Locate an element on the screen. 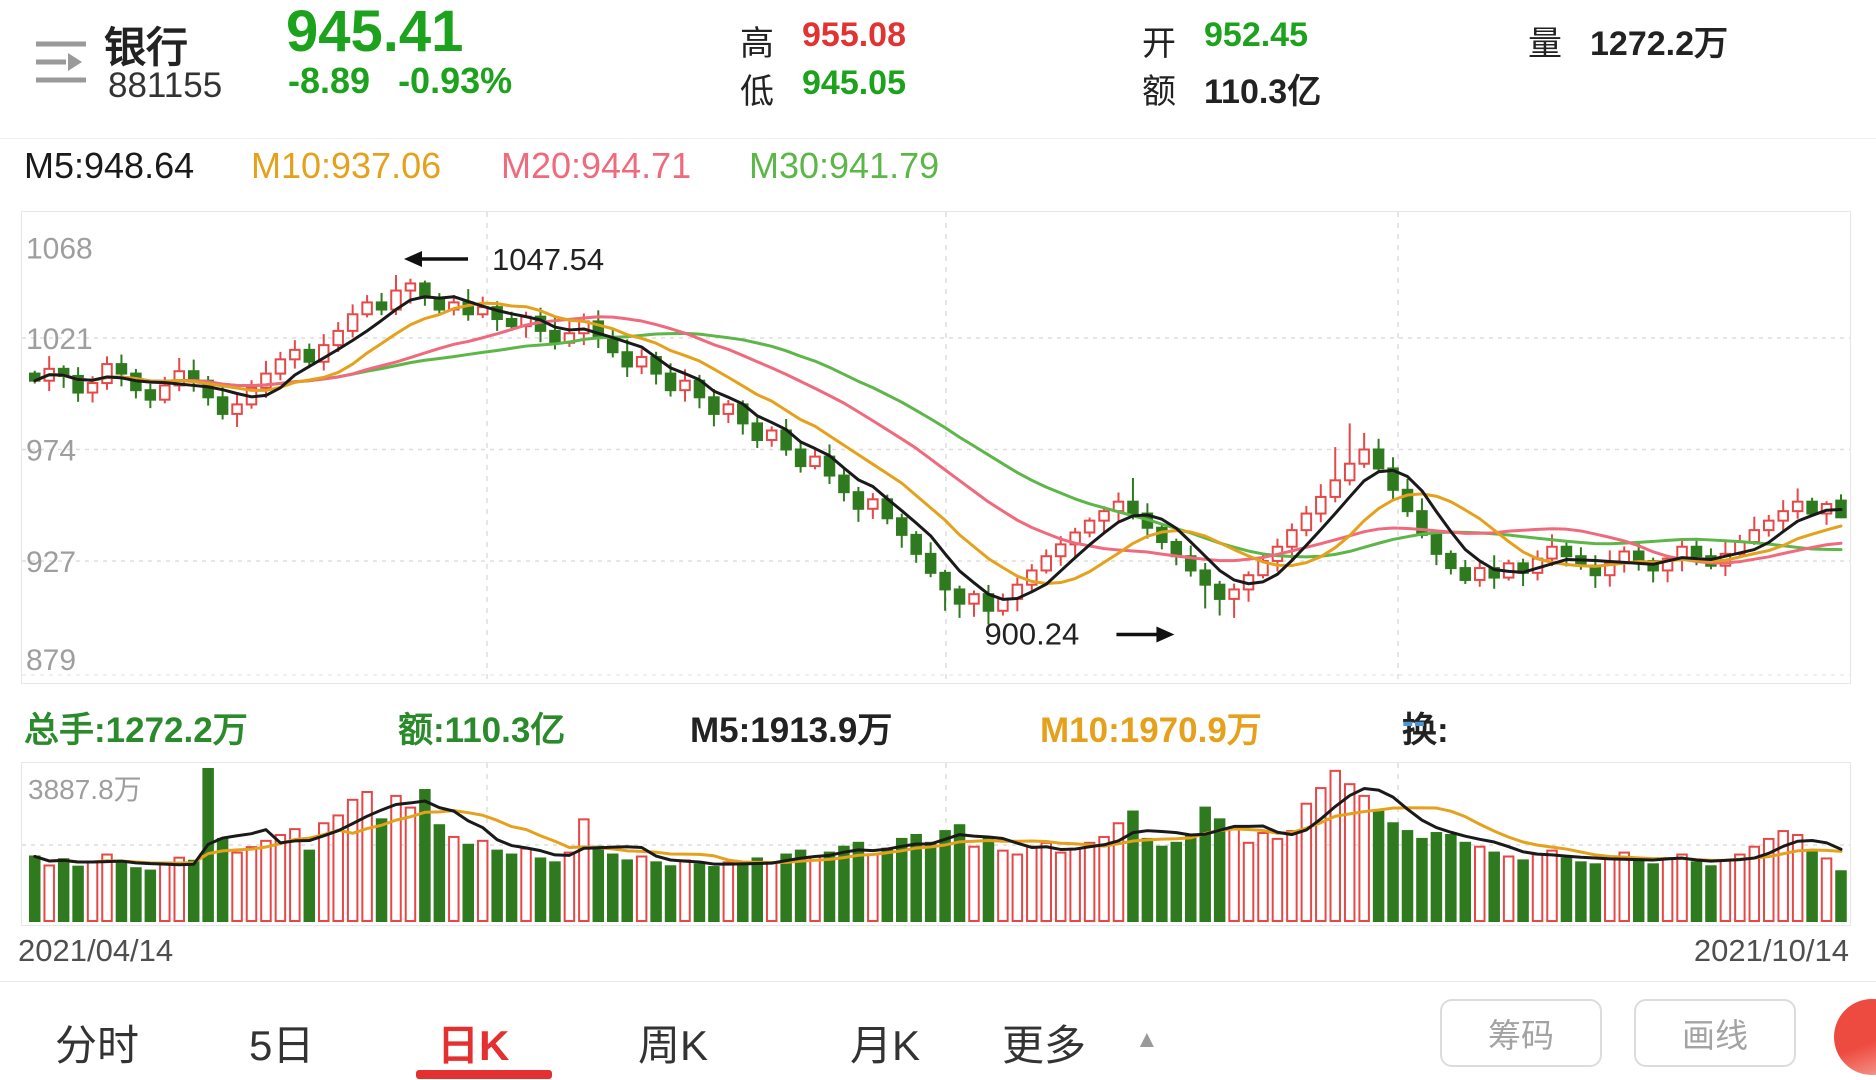 The image size is (1876, 1080). chevron-up-icon: ▲ is located at coordinates (1147, 1039).